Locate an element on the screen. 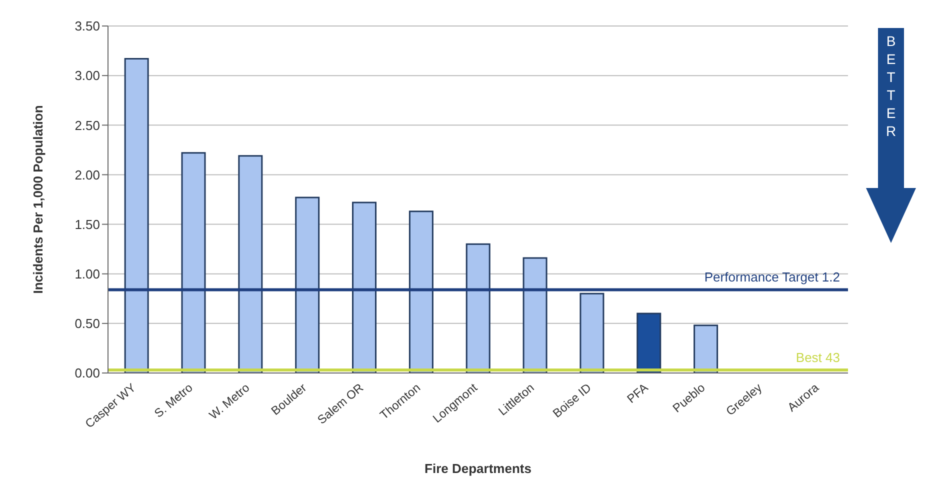  y-tick-label: 1.00 is located at coordinates (87, 274).